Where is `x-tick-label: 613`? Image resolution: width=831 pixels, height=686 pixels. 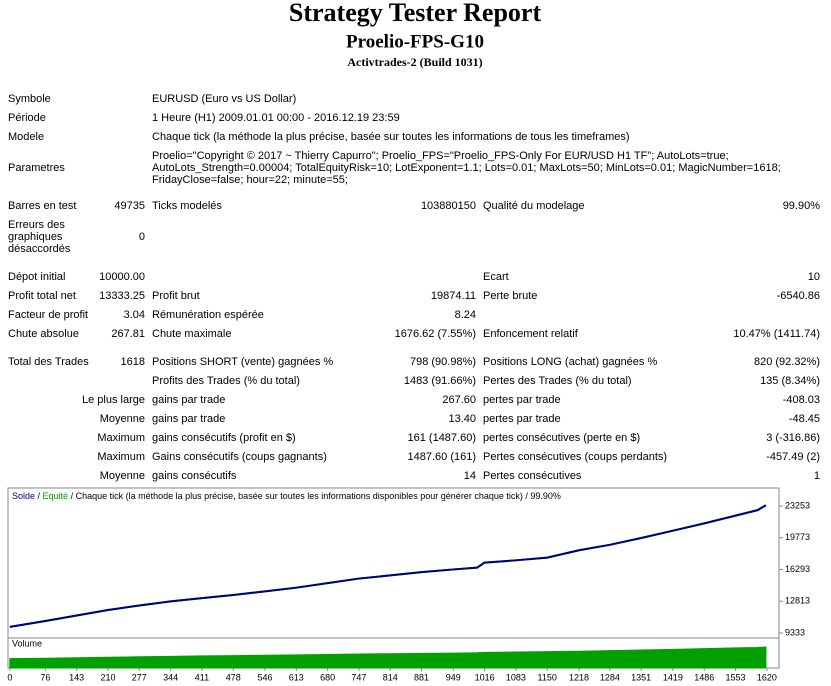
x-tick-label: 613 is located at coordinates (296, 677).